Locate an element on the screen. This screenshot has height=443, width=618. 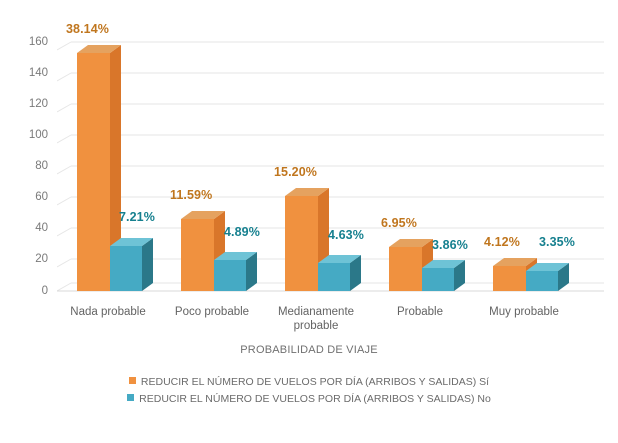
y-tick-20: 20 is located at coordinates (41, 259).